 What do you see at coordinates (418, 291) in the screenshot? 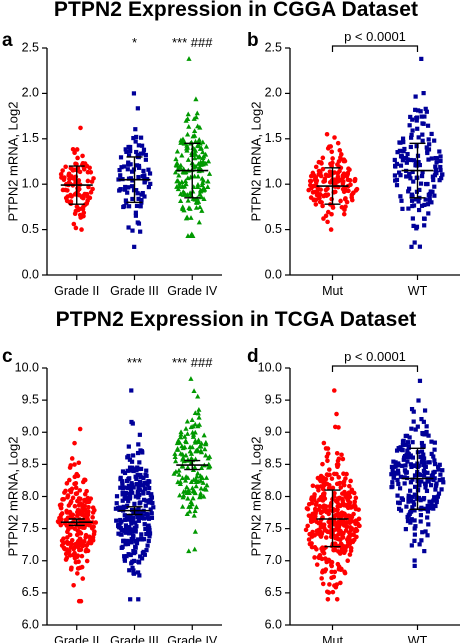
I see `x-tick-label: WT` at bounding box center [418, 291].